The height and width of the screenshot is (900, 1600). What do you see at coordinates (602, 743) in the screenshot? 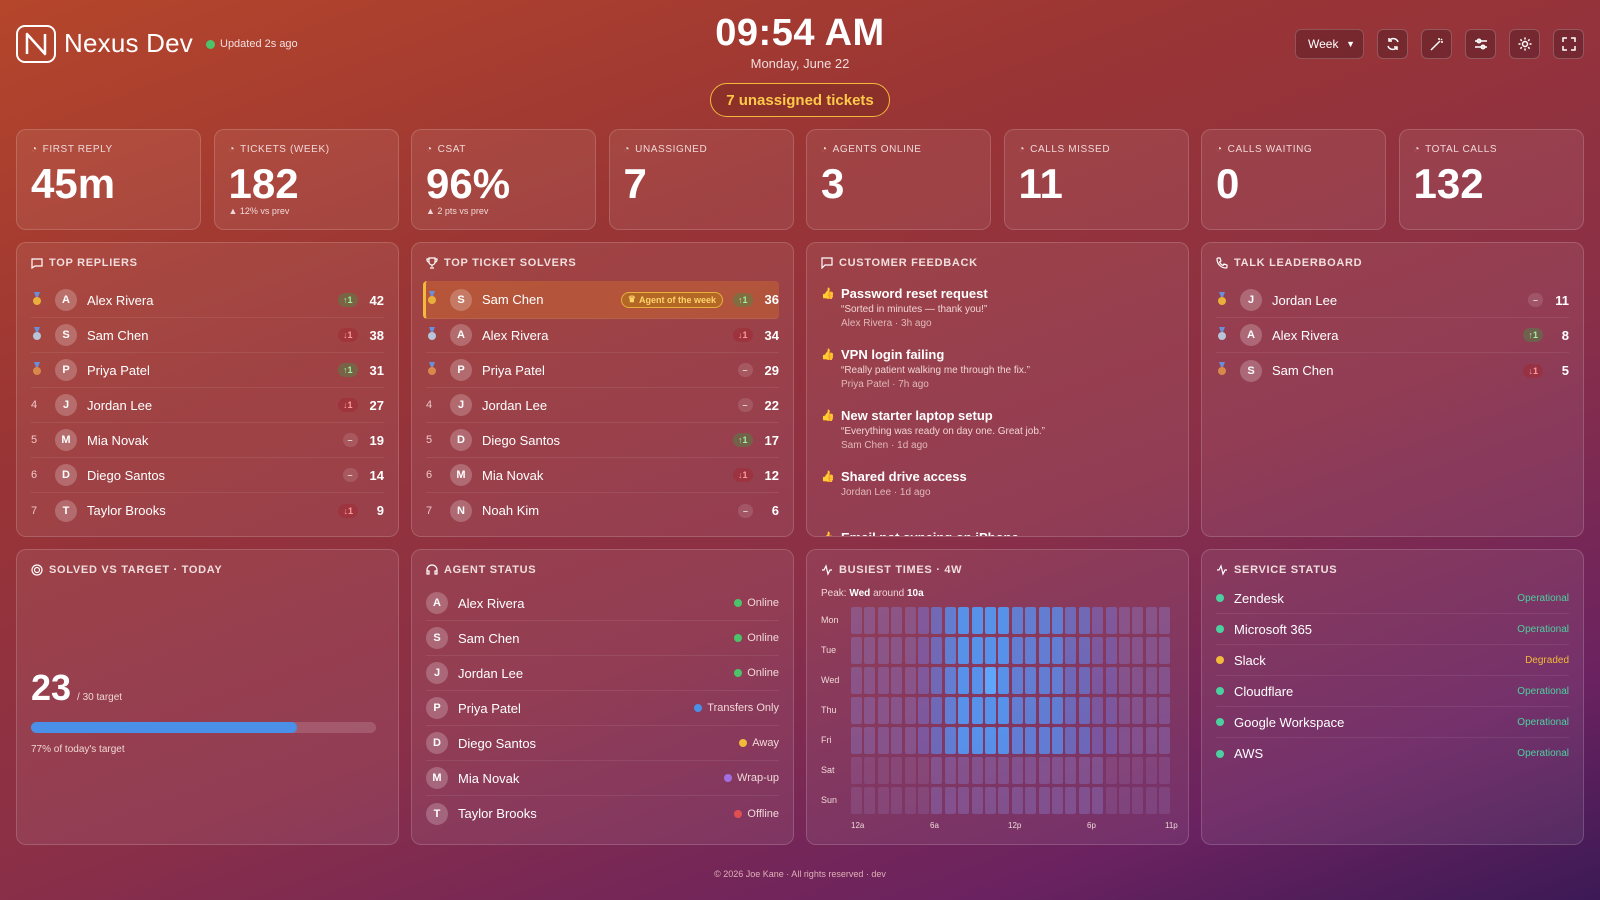
I see `agent-row: D Diego Santos Away` at bounding box center [602, 743].